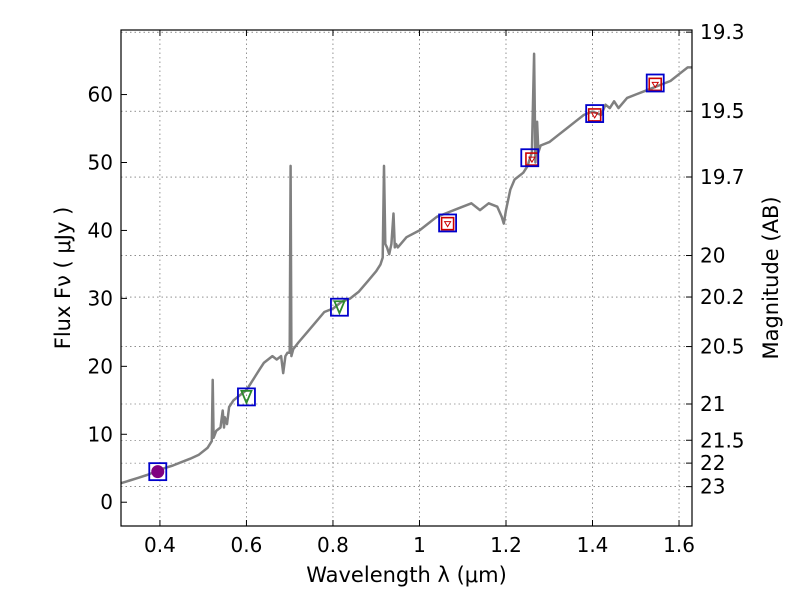 The image size is (800, 600). What do you see at coordinates (100, 162) in the screenshot?
I see `y-tick-label: 50` at bounding box center [100, 162].